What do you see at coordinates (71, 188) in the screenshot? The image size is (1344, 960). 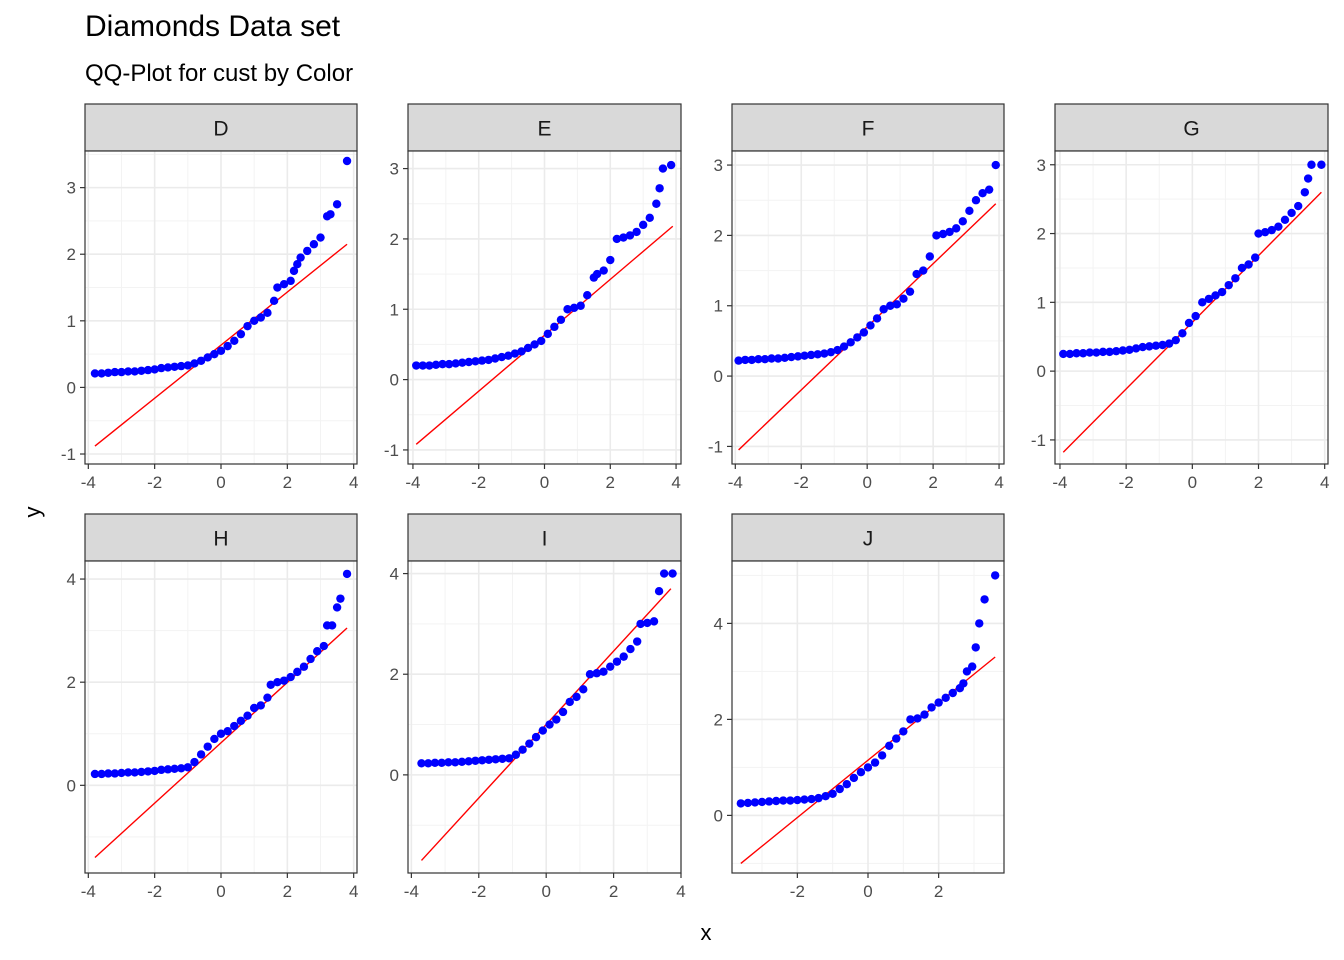 I see `y-tick-label: 3` at bounding box center [71, 188].